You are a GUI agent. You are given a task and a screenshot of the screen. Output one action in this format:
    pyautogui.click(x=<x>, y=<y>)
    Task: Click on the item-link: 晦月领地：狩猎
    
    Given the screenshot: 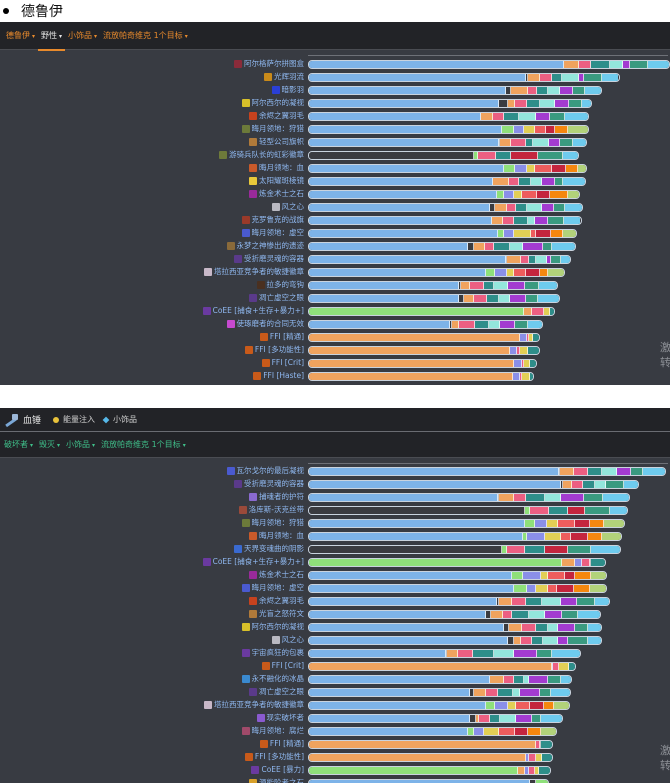 What is the action you would take?
    pyautogui.click(x=272, y=128)
    